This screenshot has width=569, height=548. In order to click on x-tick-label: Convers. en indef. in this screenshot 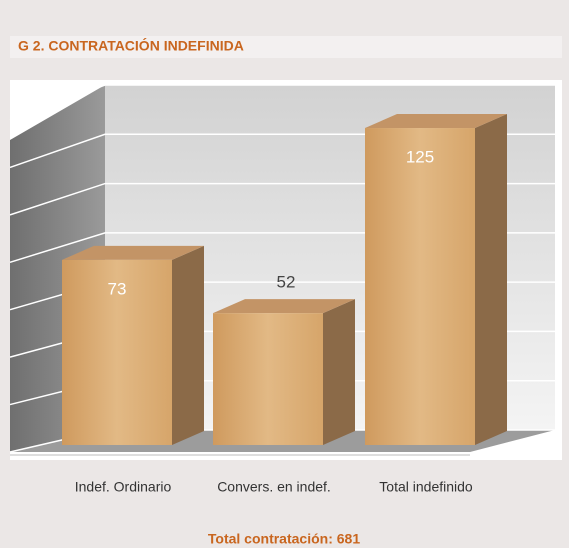, I will do `click(274, 487)`.